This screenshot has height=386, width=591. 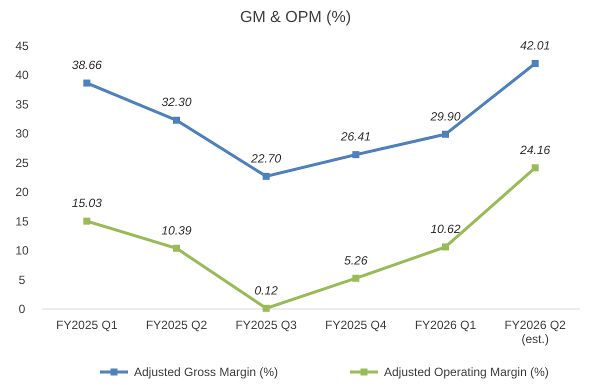 What do you see at coordinates (87, 203) in the screenshot?
I see `data-label: 15.03` at bounding box center [87, 203].